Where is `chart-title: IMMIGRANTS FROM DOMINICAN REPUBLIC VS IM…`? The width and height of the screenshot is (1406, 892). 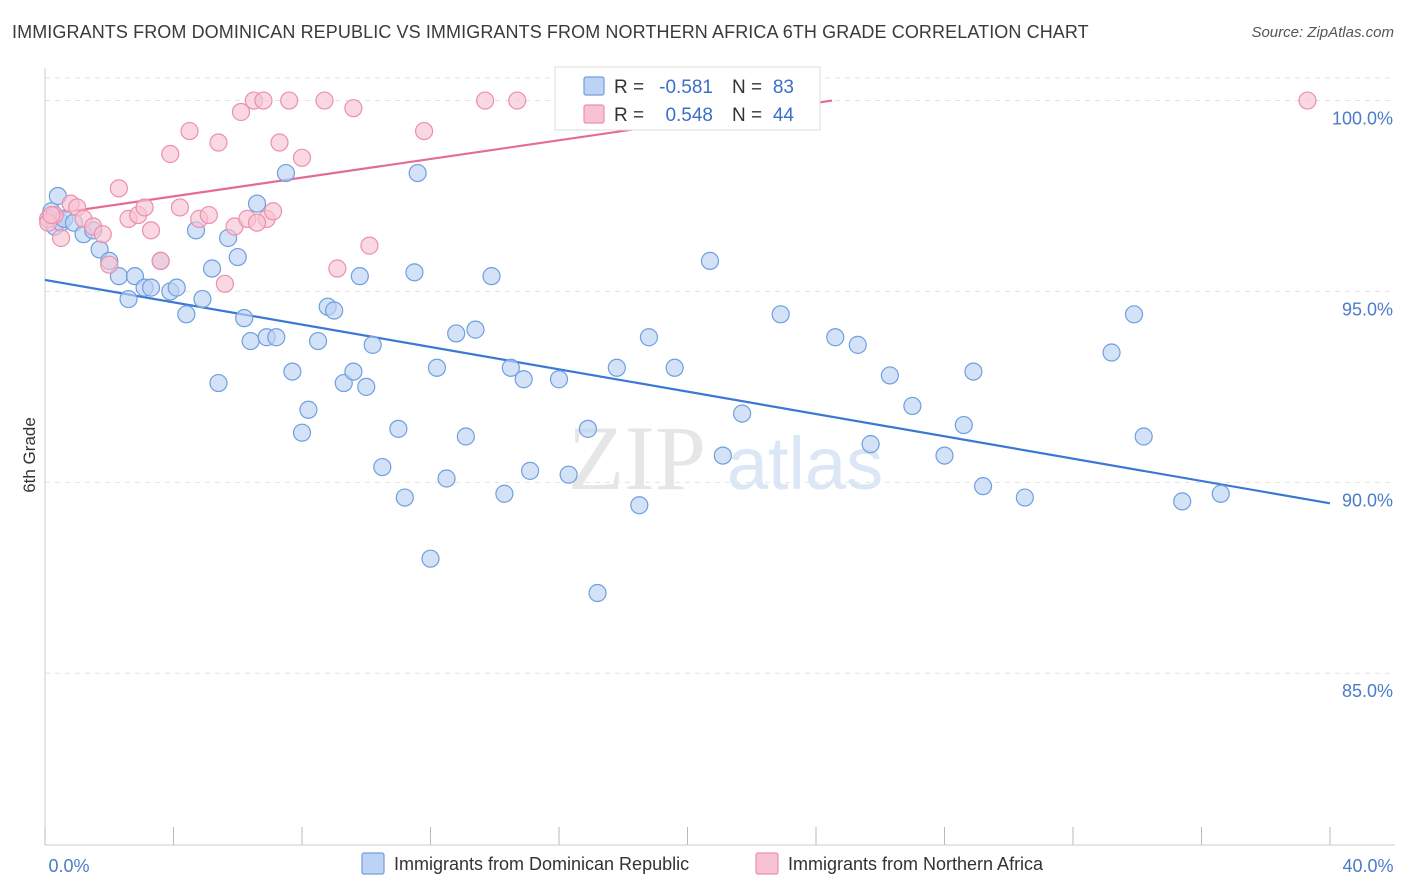 chart-title: IMMIGRANTS FROM DOMINICAN REPUBLIC VS IM… is located at coordinates (550, 32).